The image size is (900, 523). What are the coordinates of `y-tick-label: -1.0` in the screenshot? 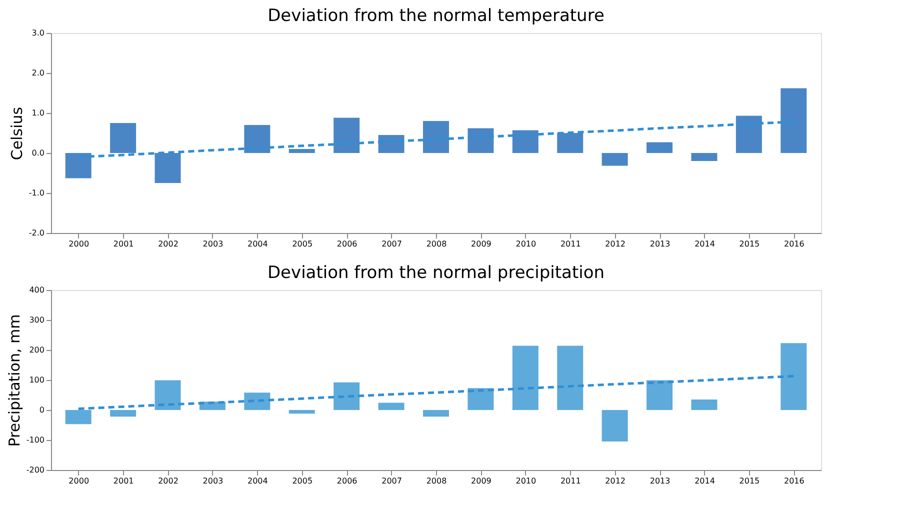 It's located at (36, 193).